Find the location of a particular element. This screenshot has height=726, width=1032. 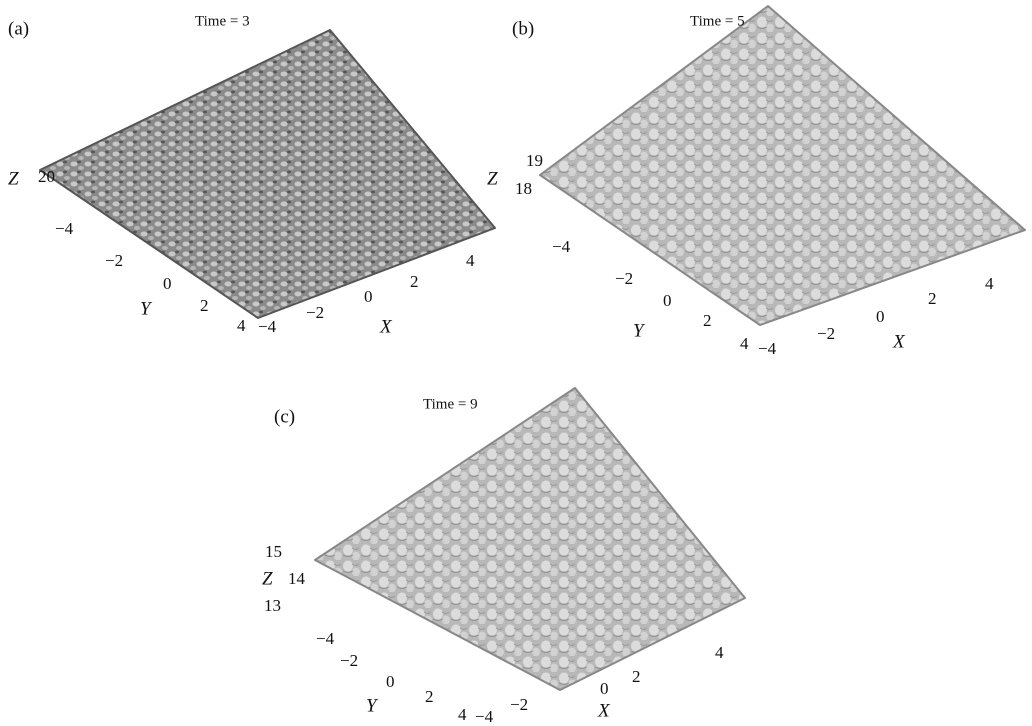

panel-label: (c) is located at coordinates (284, 416).